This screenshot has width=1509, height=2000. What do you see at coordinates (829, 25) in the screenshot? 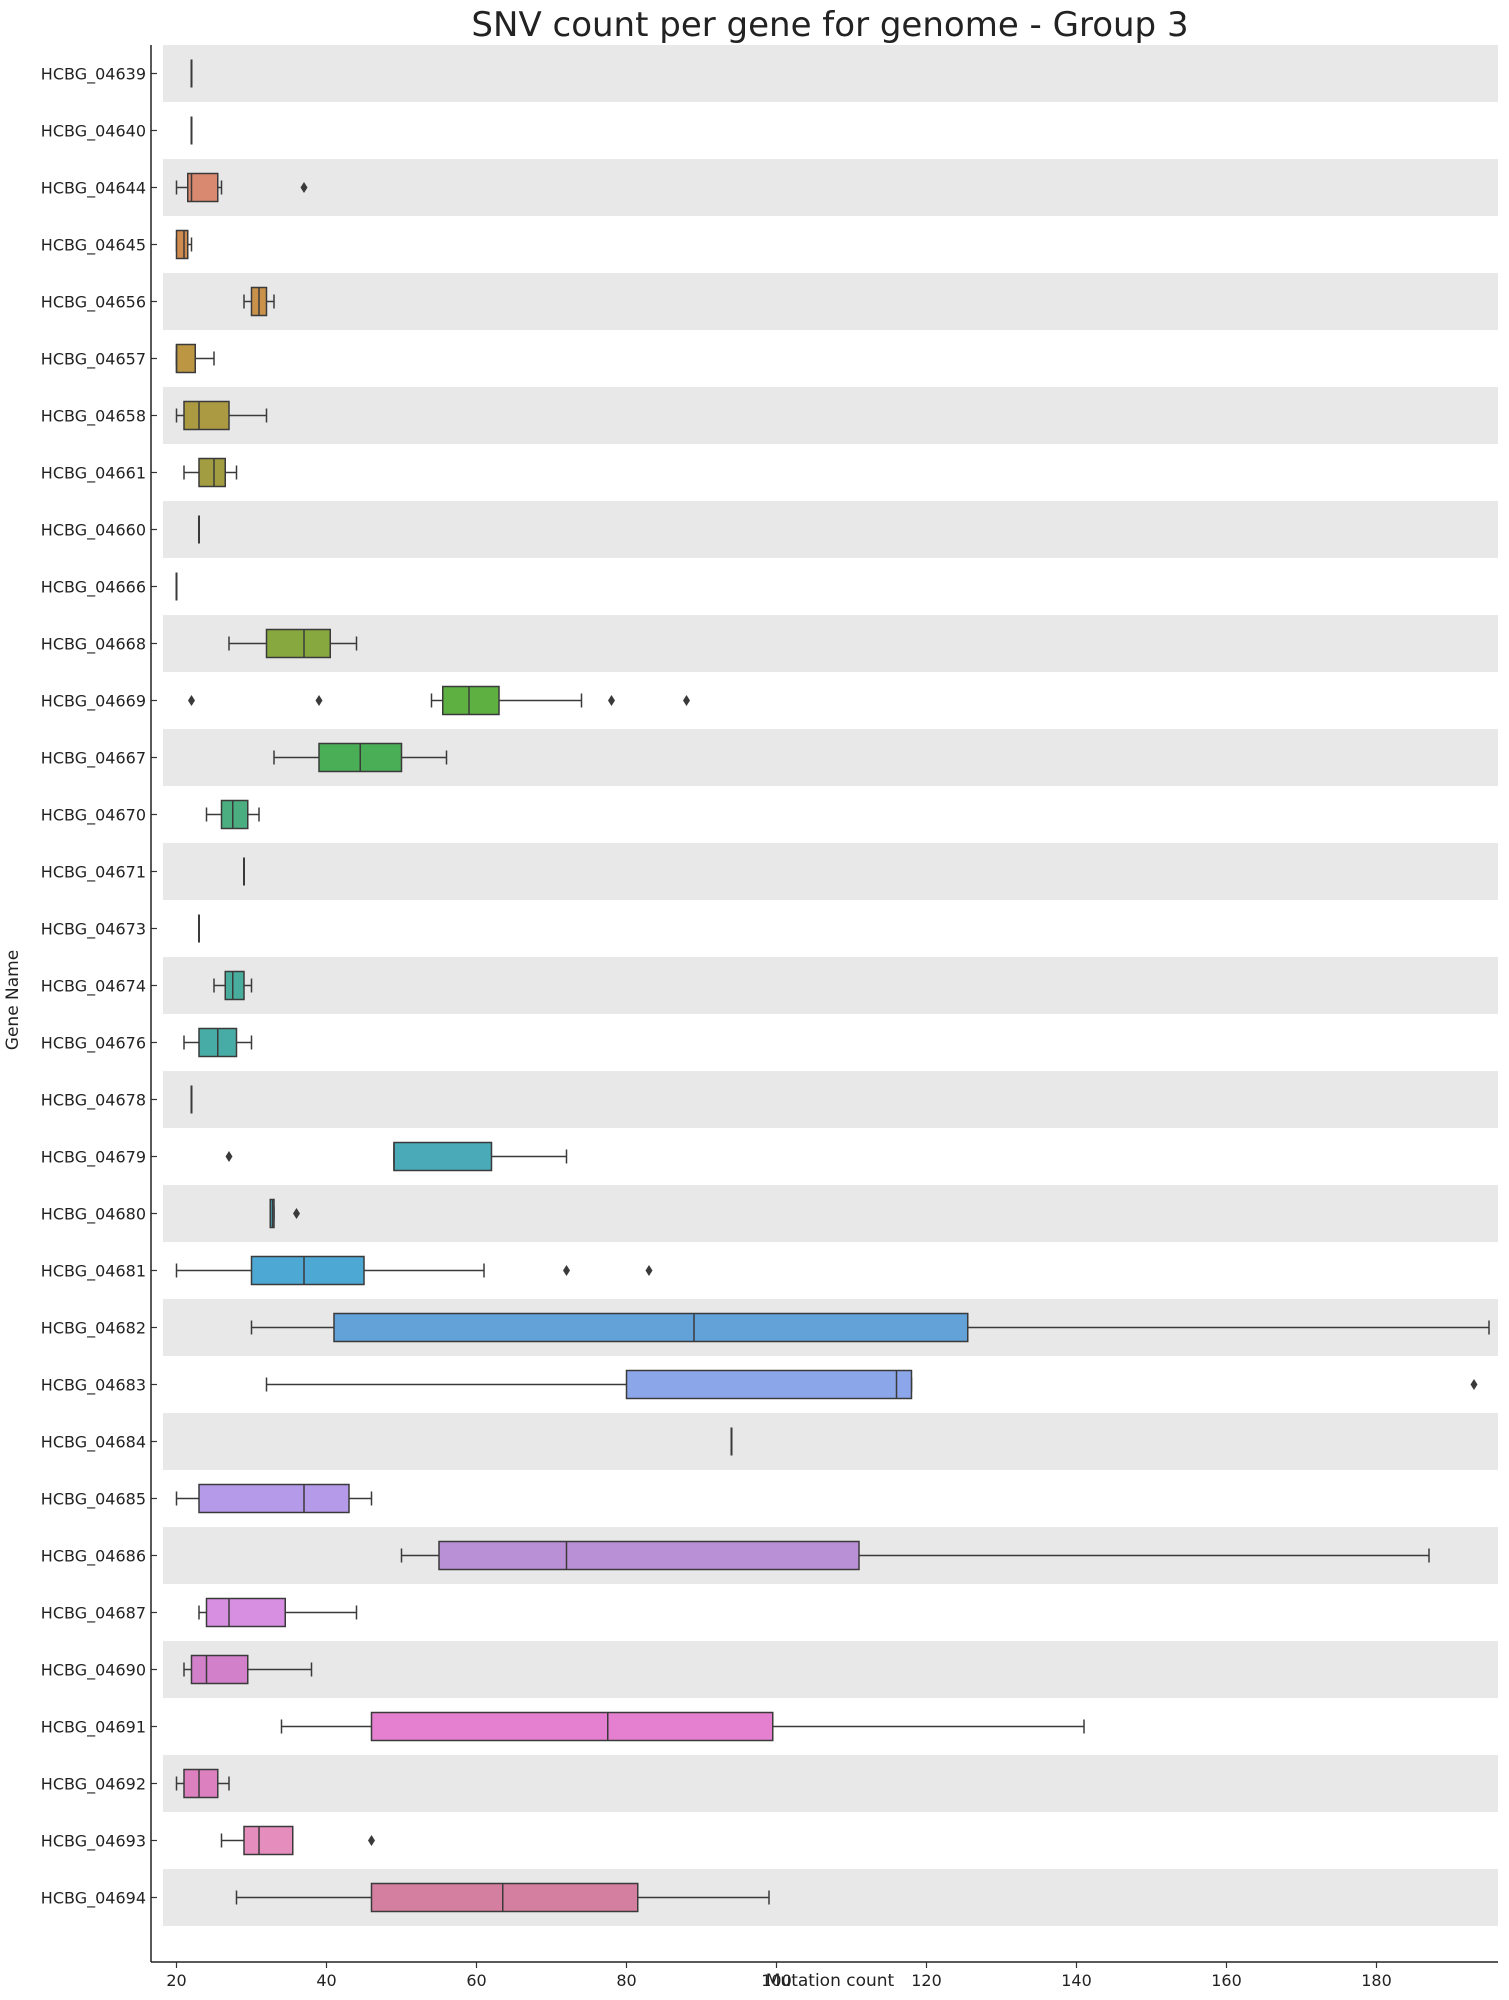
I see `chart-title: SNV count per gene for genome - Group 3` at bounding box center [829, 25].